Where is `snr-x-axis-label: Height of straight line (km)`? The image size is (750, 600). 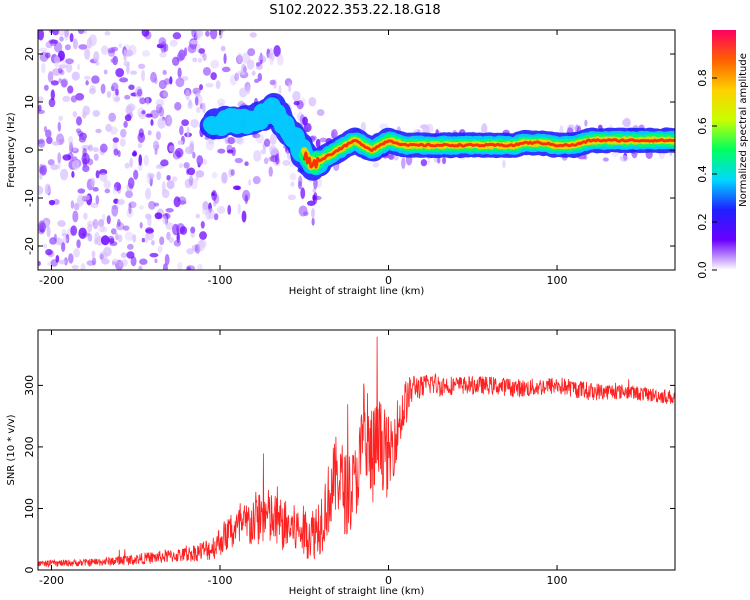 snr-x-axis-label: Height of straight line (km) is located at coordinates (357, 591).